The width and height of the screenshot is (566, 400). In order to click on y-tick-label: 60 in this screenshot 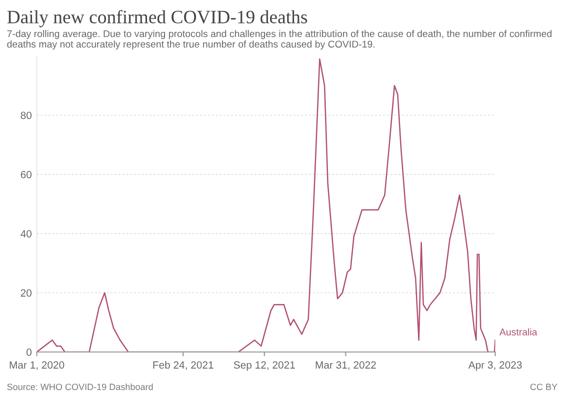, I will do `click(26, 174)`.